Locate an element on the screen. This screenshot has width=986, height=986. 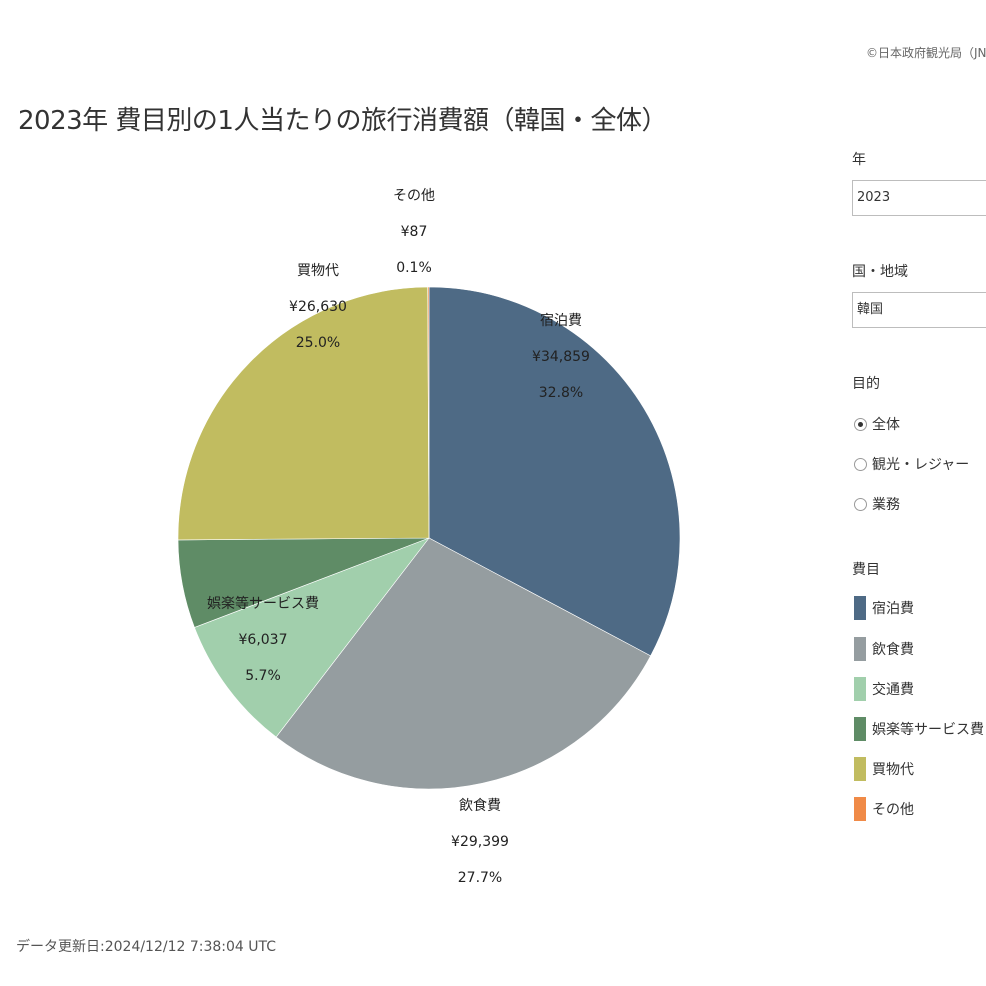
pie-label-percent-other: 0.1% is located at coordinates (414, 268).